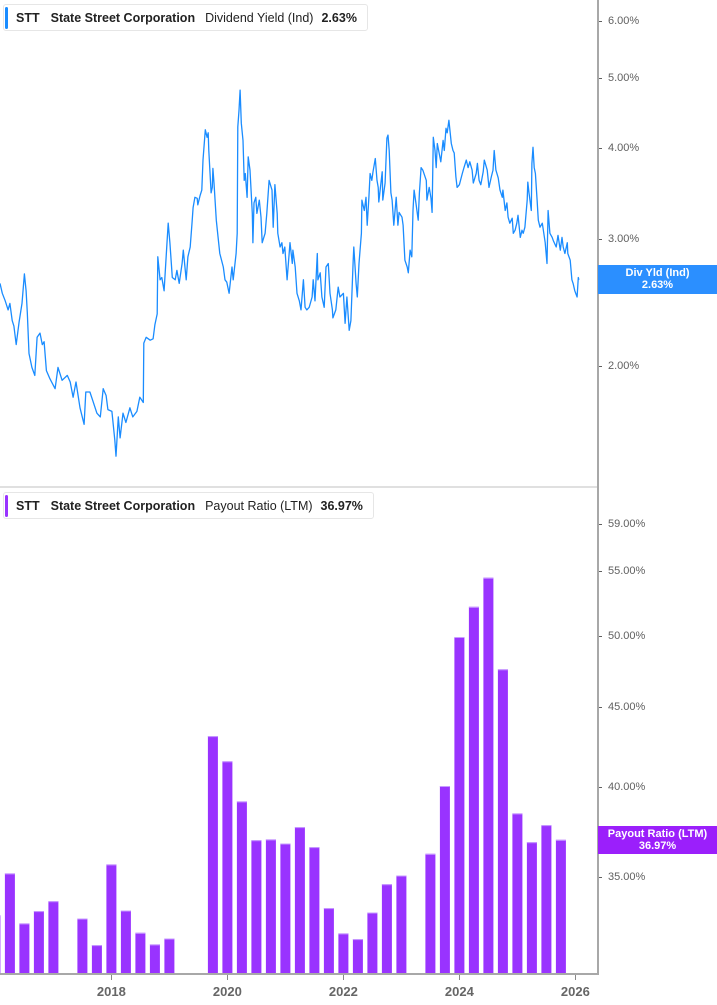 The width and height of the screenshot is (717, 1005). Describe the element at coordinates (657, 285) in the screenshot. I see `tag-value: 2.63%` at that location.